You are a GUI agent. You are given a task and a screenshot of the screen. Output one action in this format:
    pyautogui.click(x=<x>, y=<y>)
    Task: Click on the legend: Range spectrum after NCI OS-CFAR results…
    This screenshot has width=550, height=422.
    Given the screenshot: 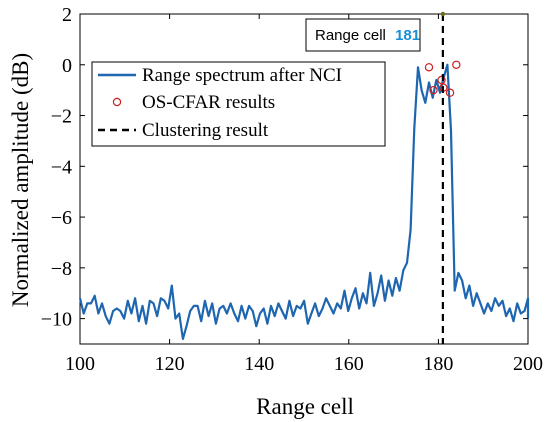 What is the action you would take?
    pyautogui.click(x=238, y=104)
    